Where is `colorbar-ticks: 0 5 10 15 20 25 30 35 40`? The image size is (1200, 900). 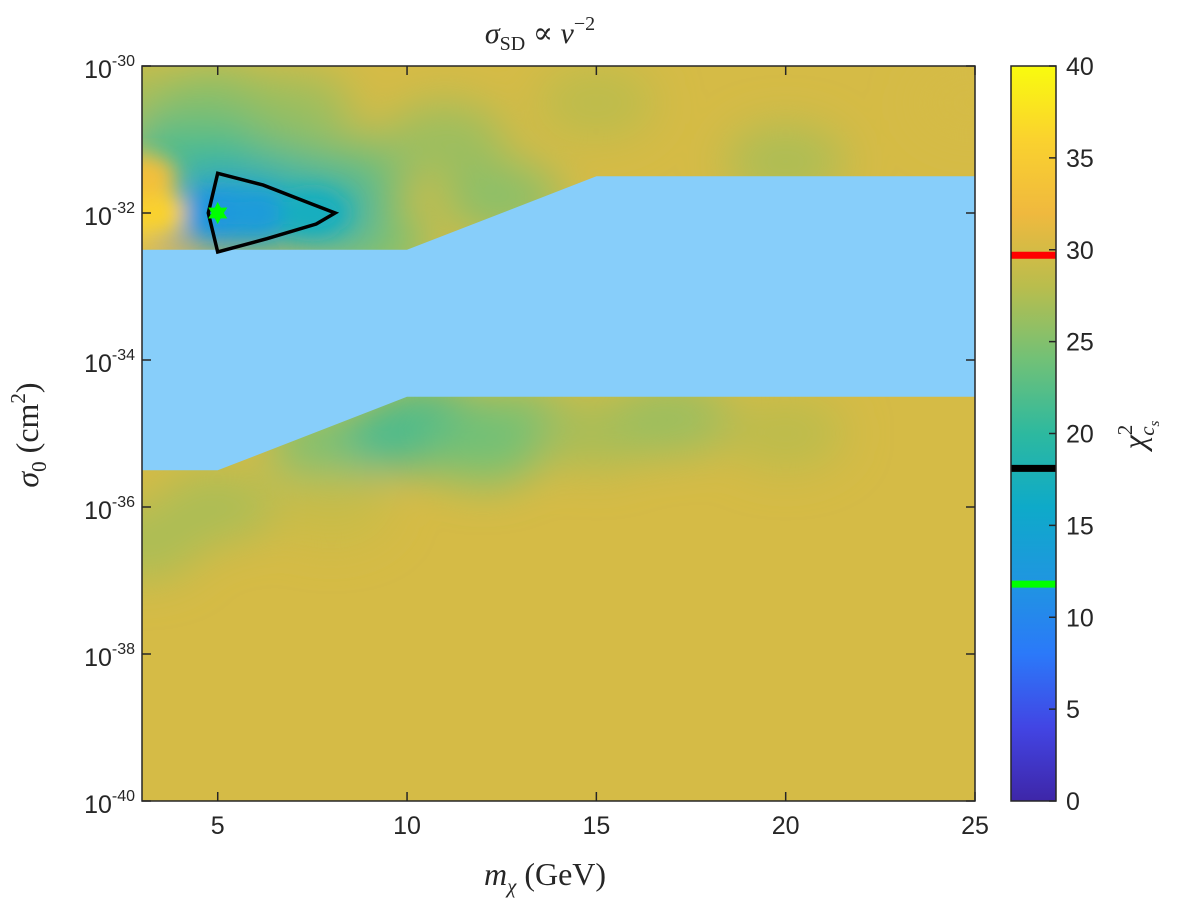
colorbar-ticks: 0 5 10 15 20 25 30 35 40 is located at coordinates (1071, 434).